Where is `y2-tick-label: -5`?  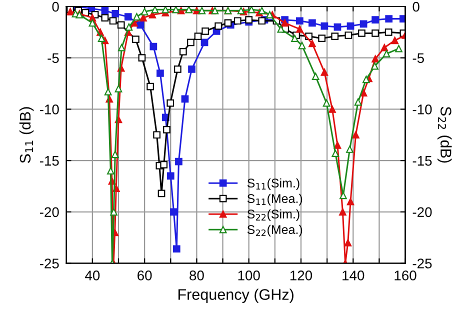
y2-tick-label: -5 is located at coordinates (418, 58).